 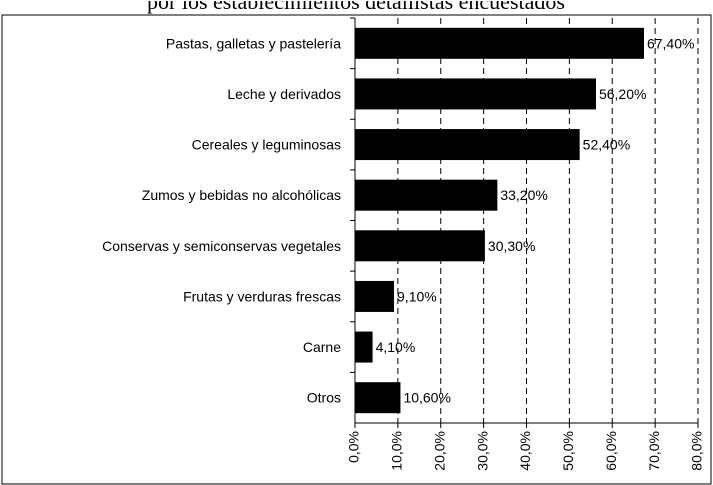 I want to click on x-tick-label: 40,0%, so click(x=525, y=451).